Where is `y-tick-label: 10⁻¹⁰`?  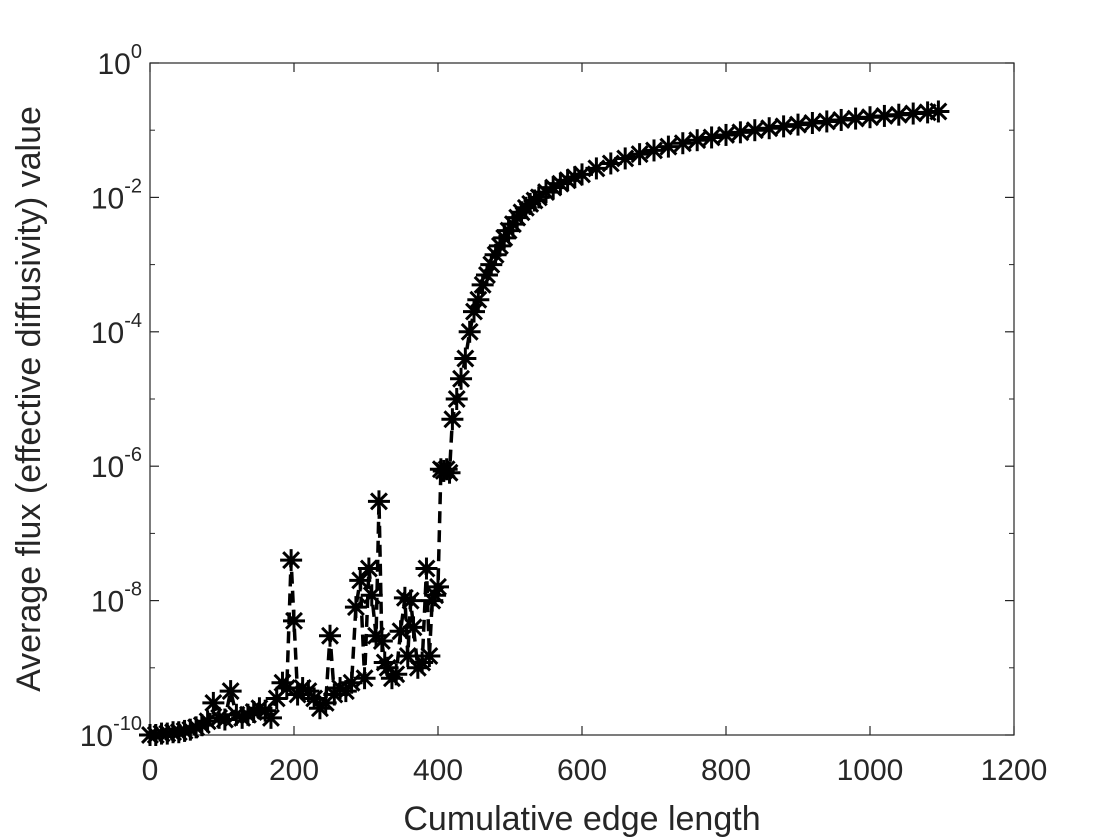
y-tick-label: 10⁻¹⁰ is located at coordinates (111, 733).